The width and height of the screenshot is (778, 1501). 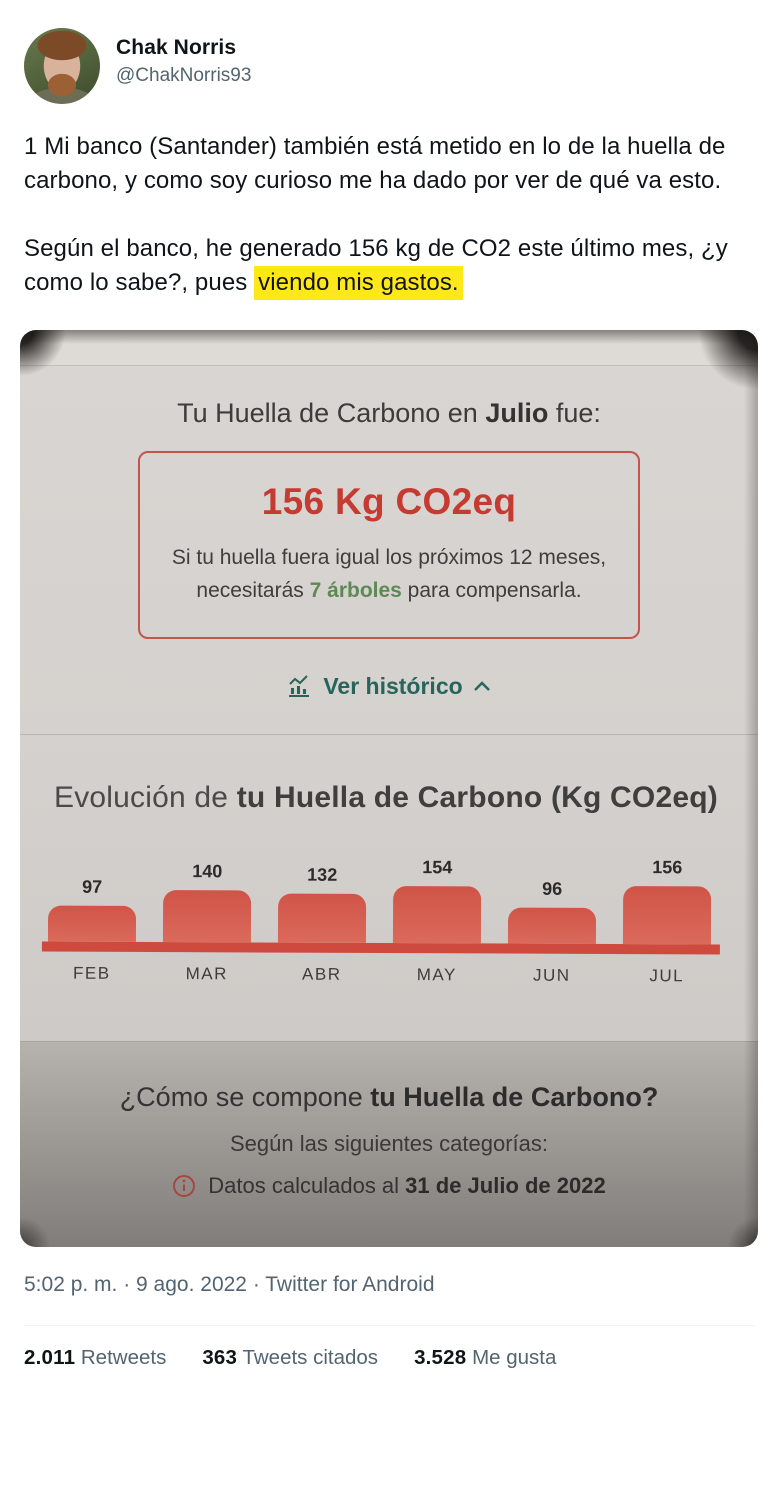 I want to click on bar-value: 140, so click(x=207, y=871).